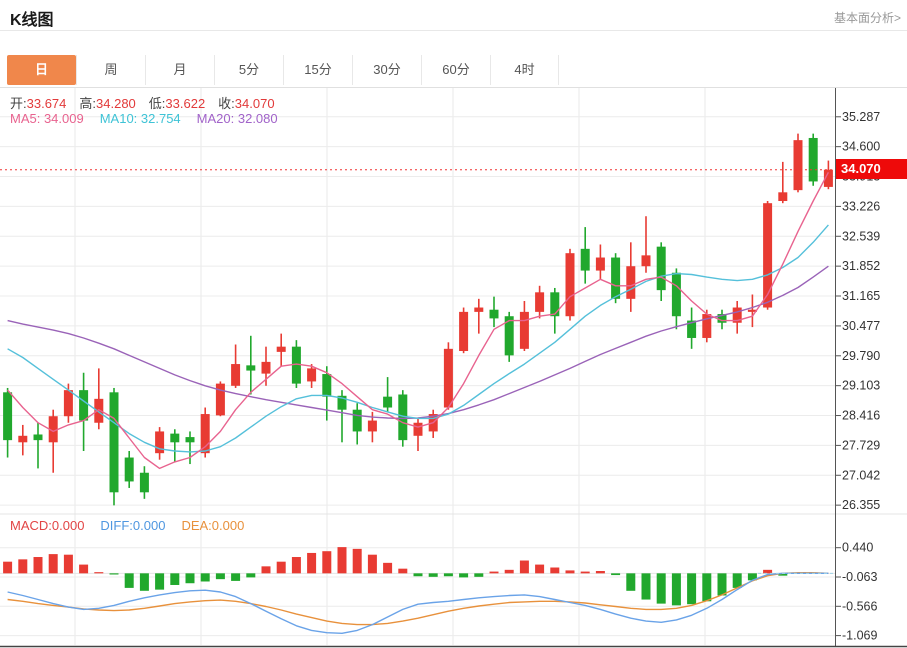  I want to click on tab-60min: 60分, so click(455, 69).